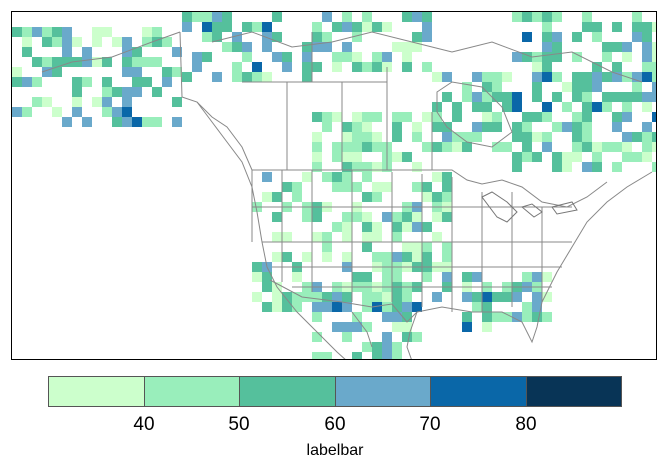 Image resolution: width=670 pixels, height=469 pixels. What do you see at coordinates (534, 257) in the screenshot?
I see `east-coast` at bounding box center [534, 257].